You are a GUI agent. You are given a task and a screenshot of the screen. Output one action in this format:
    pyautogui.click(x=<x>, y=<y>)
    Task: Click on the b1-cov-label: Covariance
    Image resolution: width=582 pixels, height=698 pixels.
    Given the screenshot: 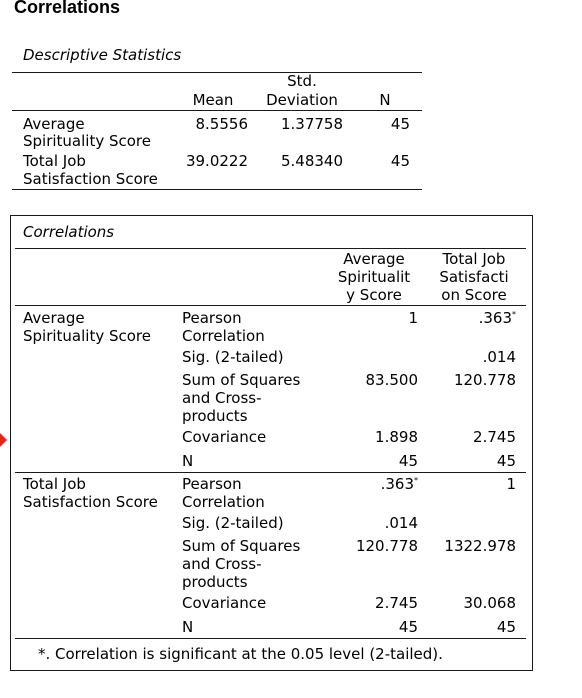 What is the action you would take?
    pyautogui.click(x=224, y=437)
    